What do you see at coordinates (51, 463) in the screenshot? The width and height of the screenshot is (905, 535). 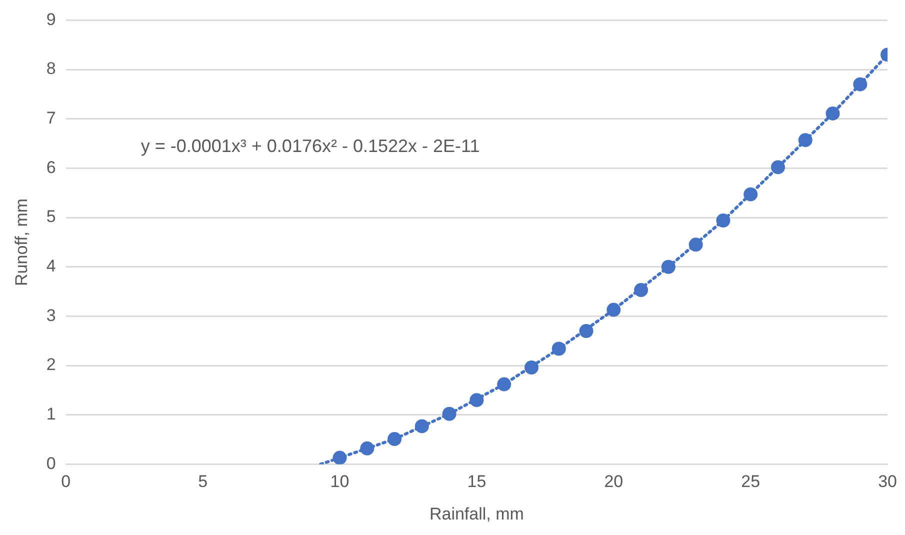 I see `y-tick-label: 0` at bounding box center [51, 463].